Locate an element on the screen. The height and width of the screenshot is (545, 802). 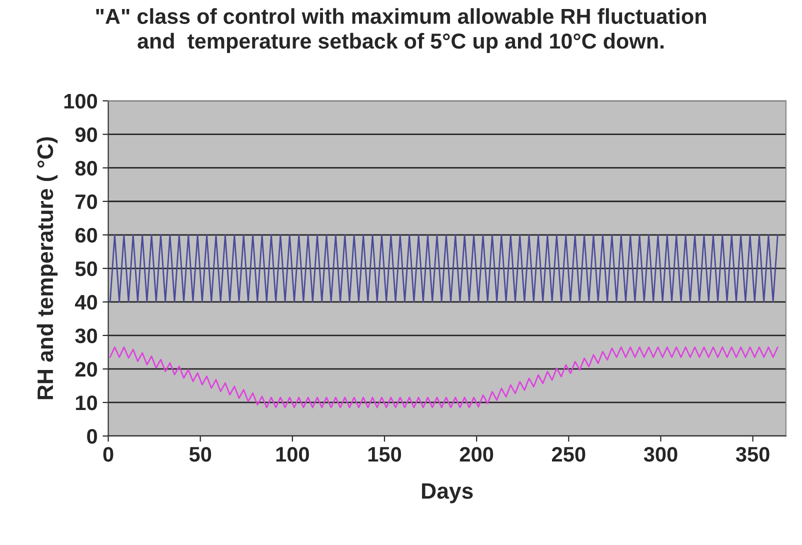
x-tick-label: 0 is located at coordinates (108, 454).